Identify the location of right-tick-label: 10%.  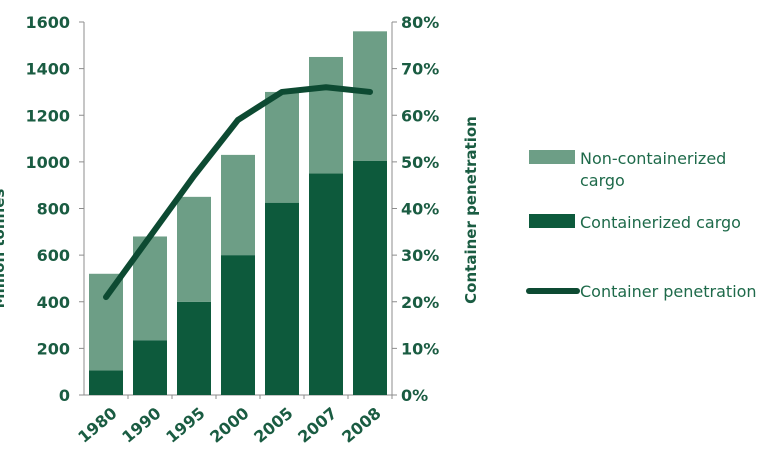
(420, 348).